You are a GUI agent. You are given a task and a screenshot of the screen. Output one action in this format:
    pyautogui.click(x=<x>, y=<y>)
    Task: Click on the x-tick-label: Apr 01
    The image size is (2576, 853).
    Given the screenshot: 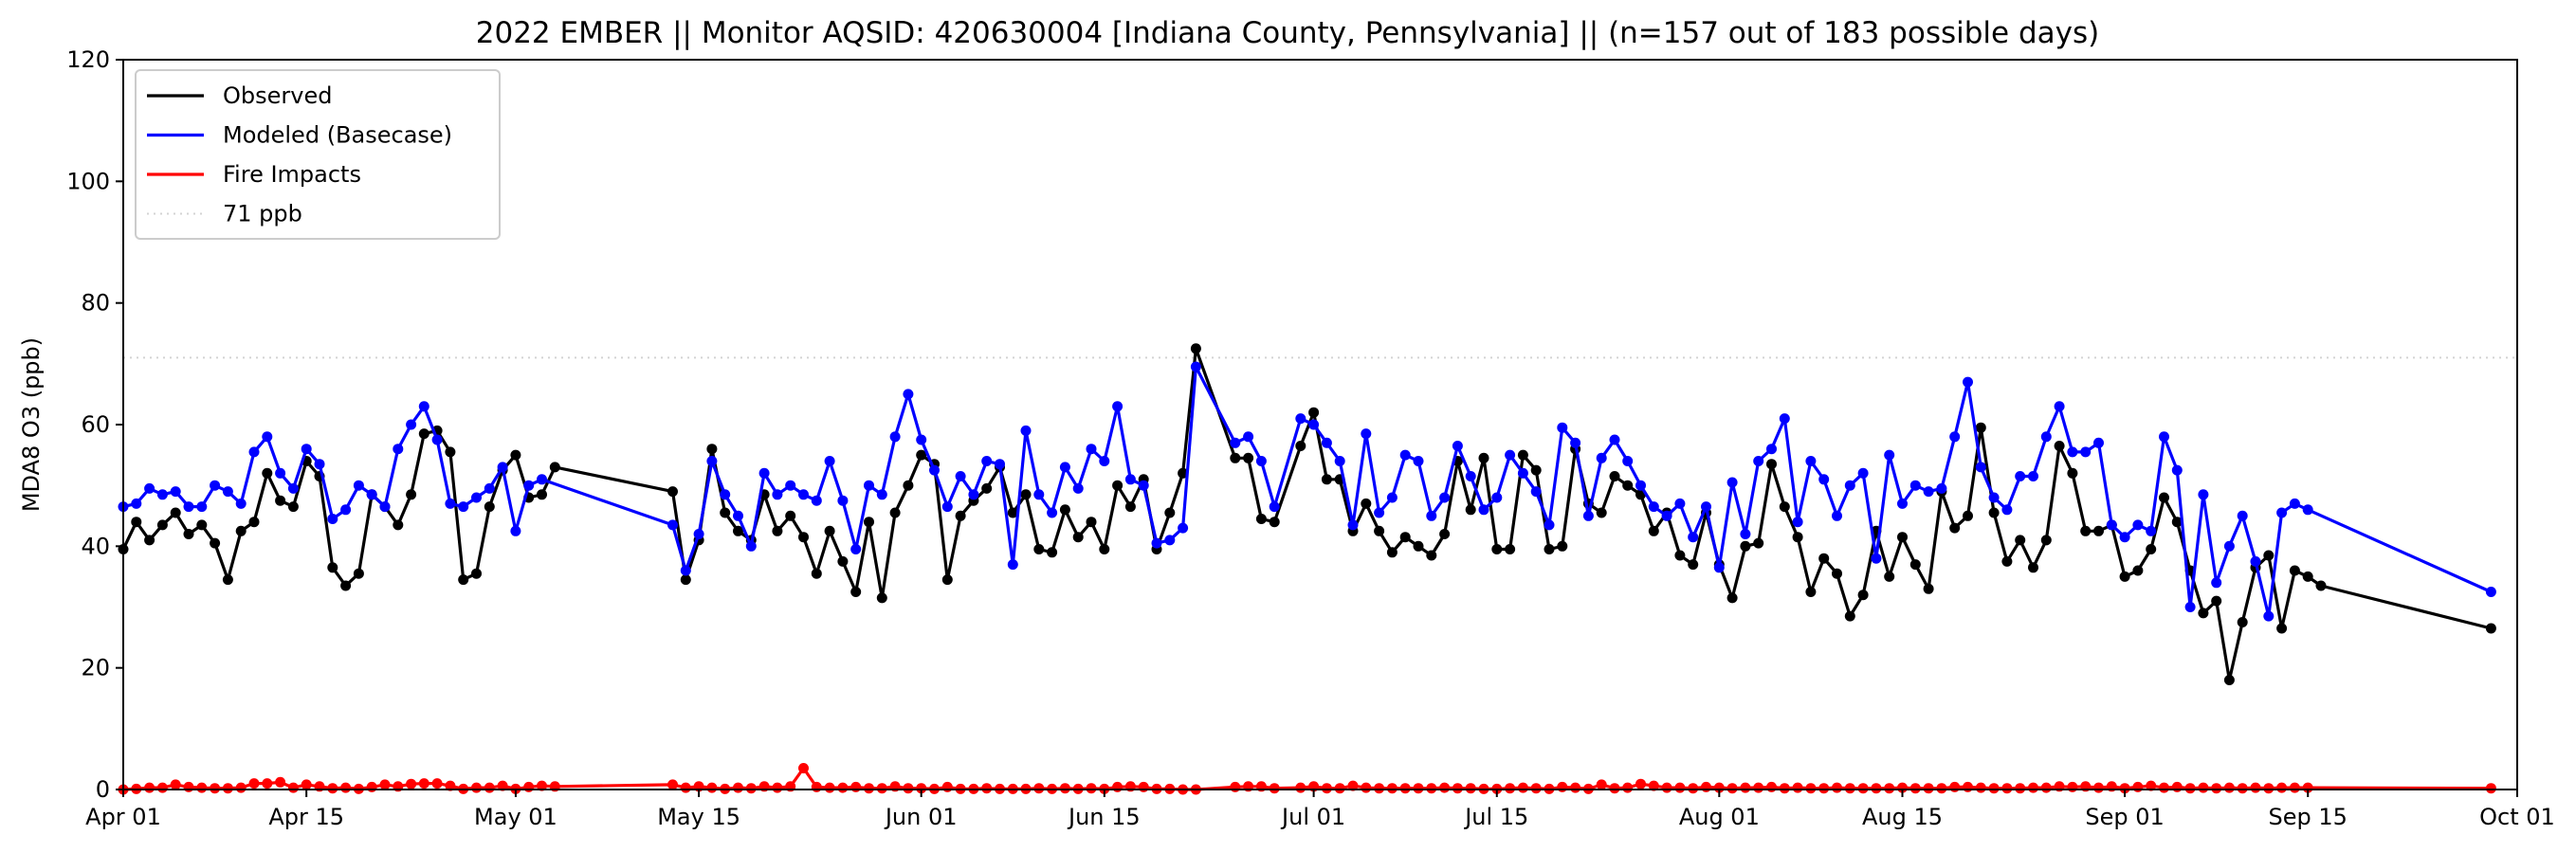 What is the action you would take?
    pyautogui.click(x=123, y=817)
    